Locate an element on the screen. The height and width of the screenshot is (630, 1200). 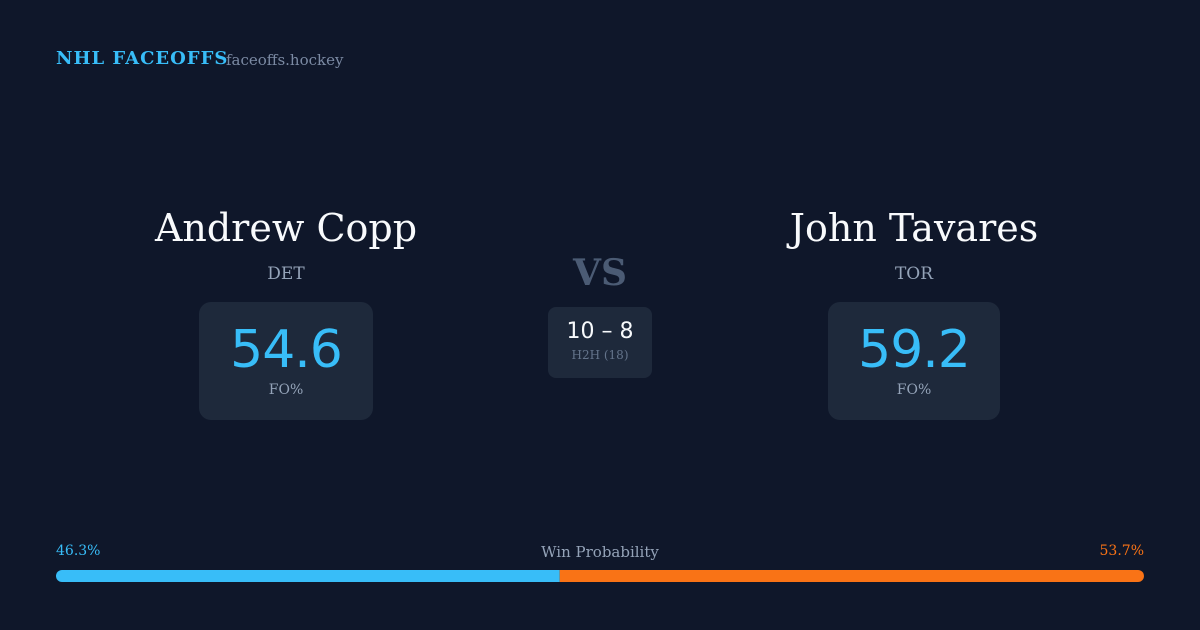
stat-card: 54.6 FO% is located at coordinates (286, 361).